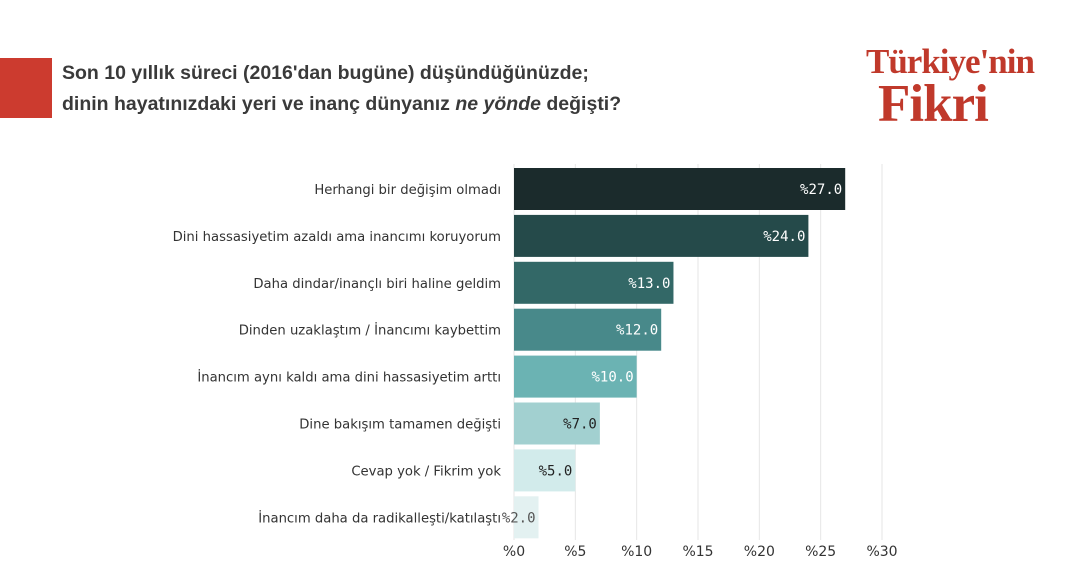  Describe the element at coordinates (407, 190) in the screenshot. I see `category-label: Herhangi bir değişim olmadı` at that location.